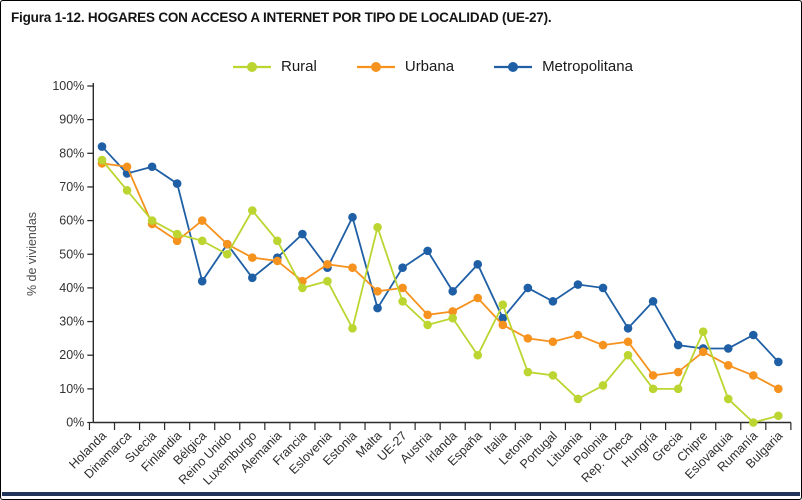  I want to click on legend-item-metropolitana: Metropolitana, so click(563, 66).